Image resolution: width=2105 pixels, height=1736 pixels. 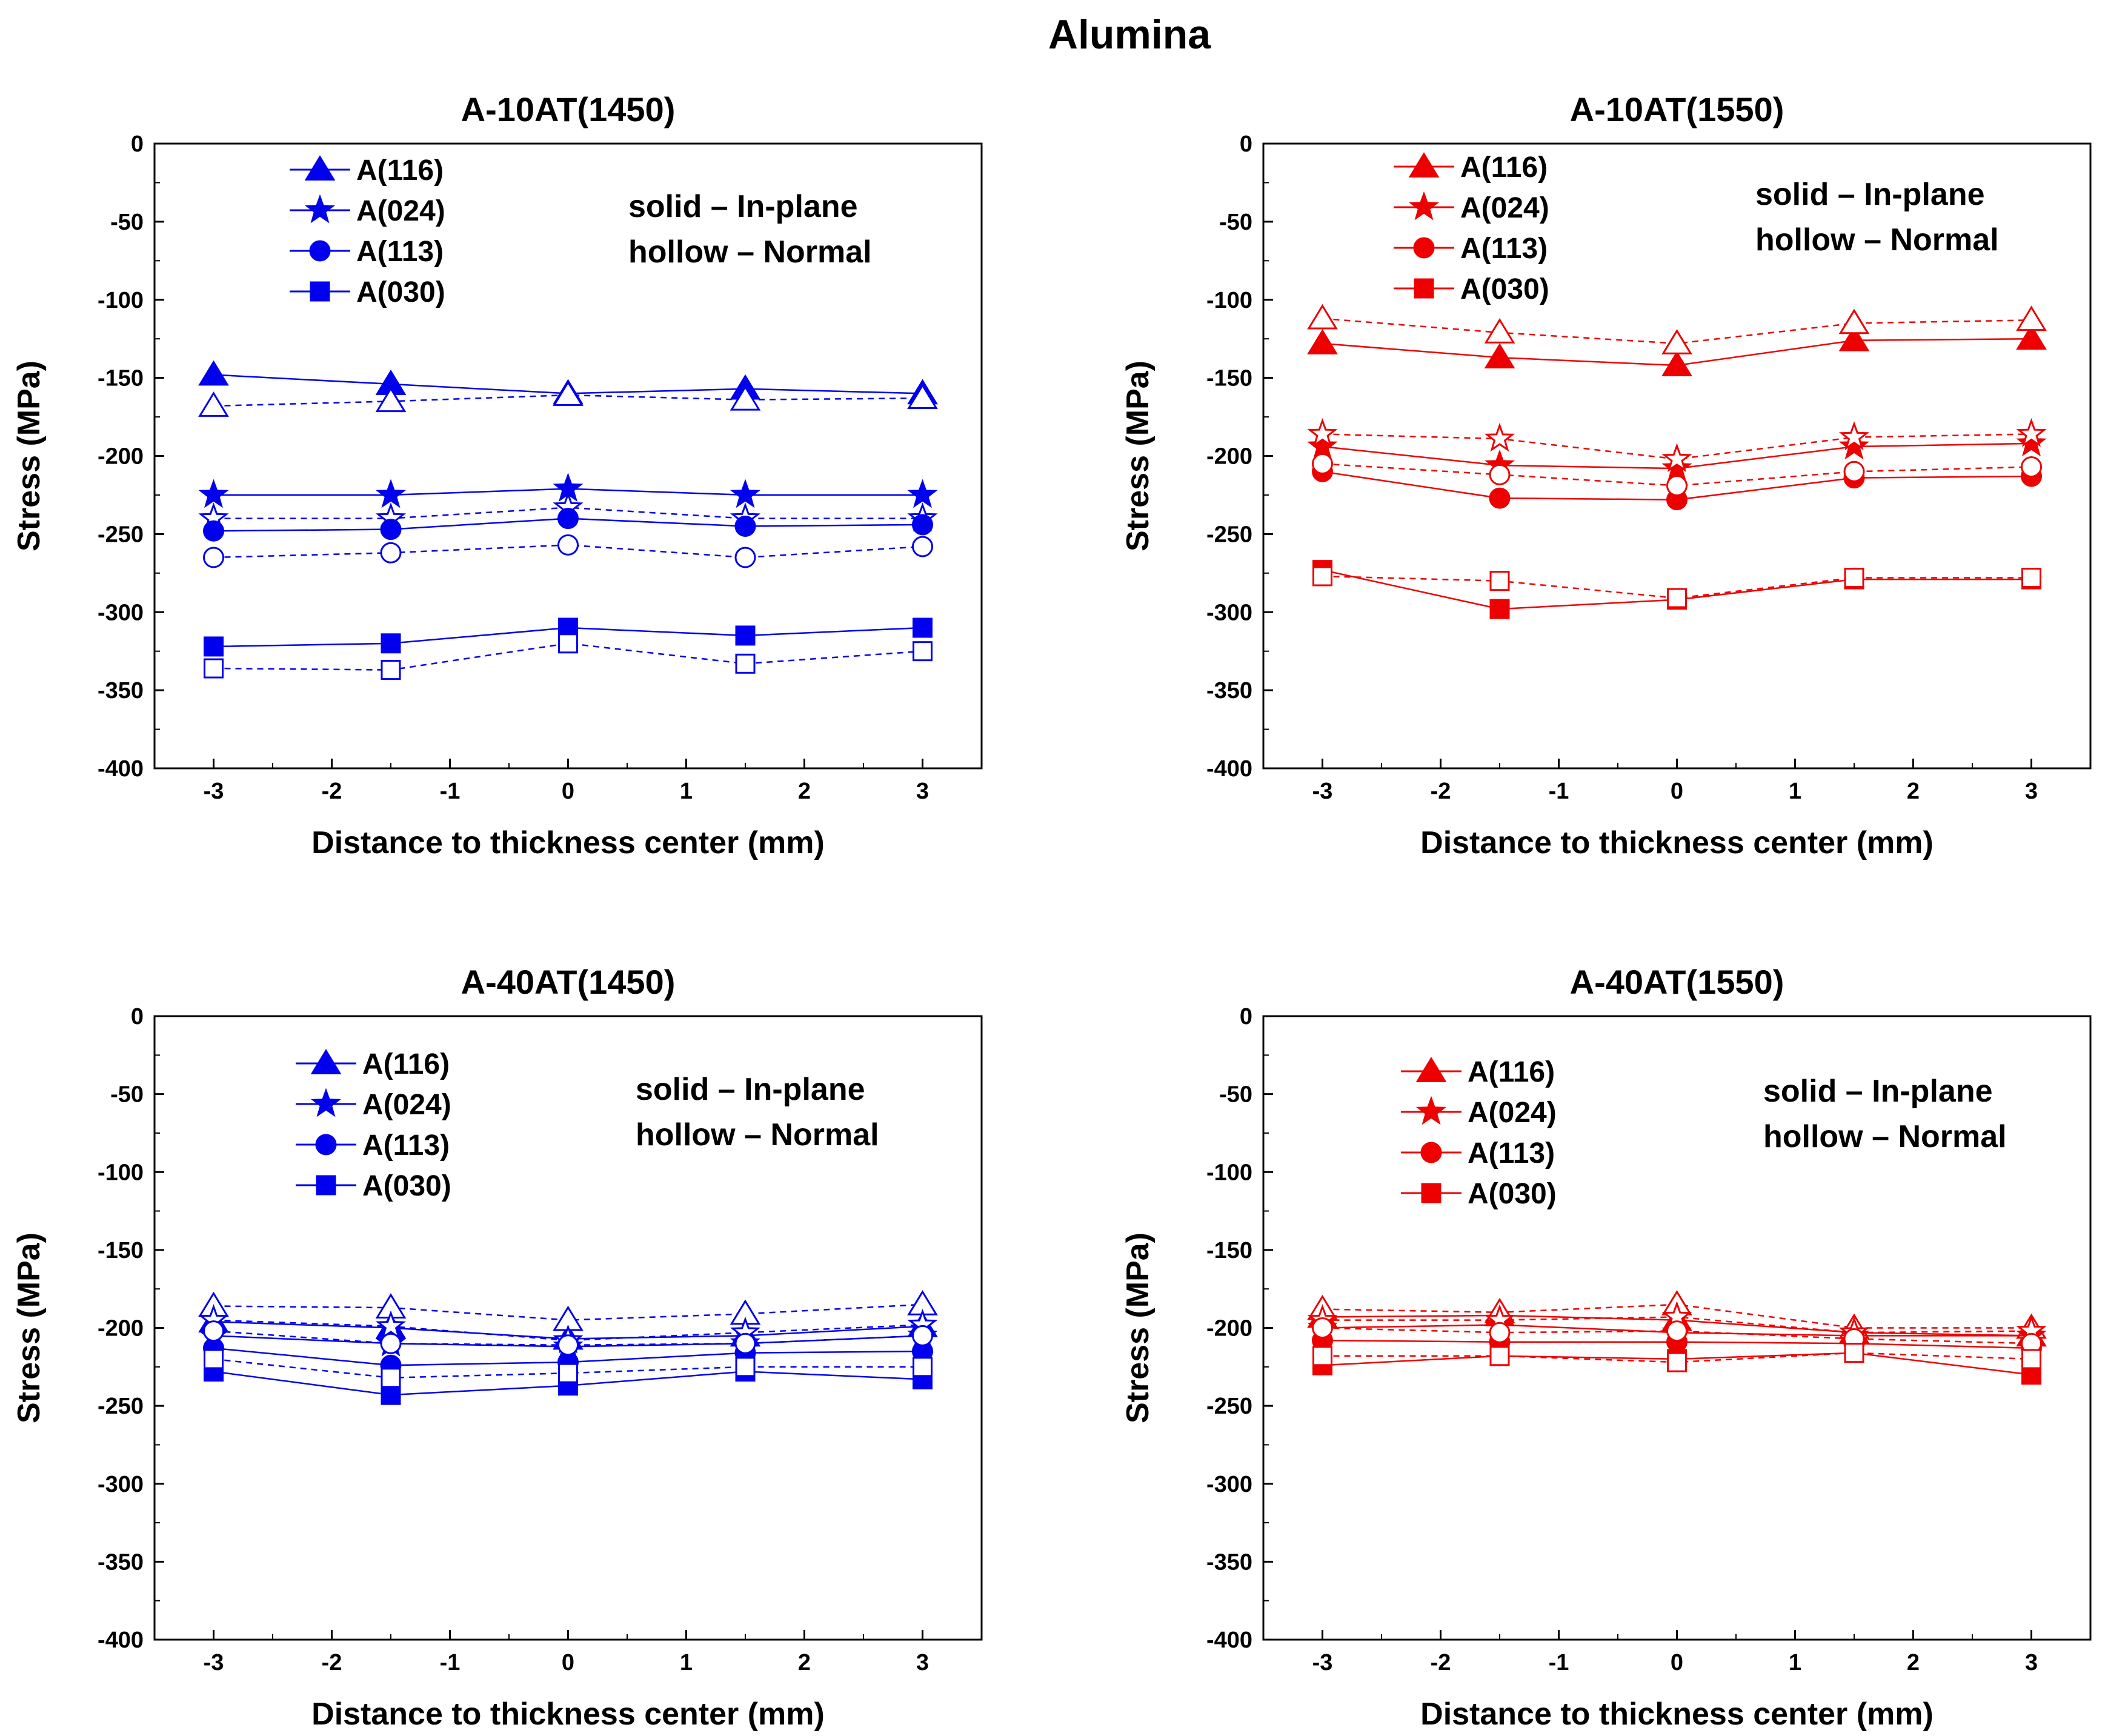 What do you see at coordinates (1877, 240) in the screenshot?
I see `note-hollow: hollow – Normal` at bounding box center [1877, 240].